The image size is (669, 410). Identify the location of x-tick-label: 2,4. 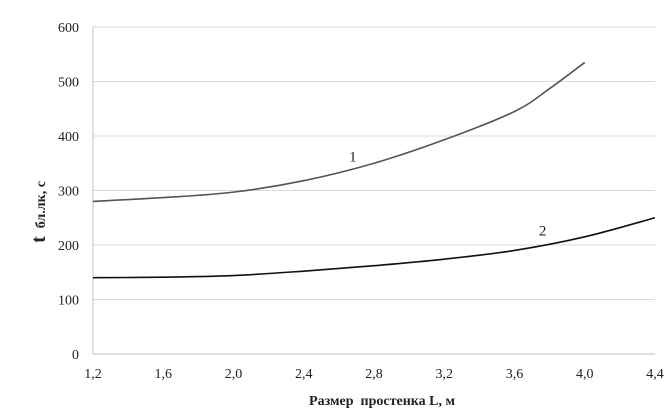
(304, 374).